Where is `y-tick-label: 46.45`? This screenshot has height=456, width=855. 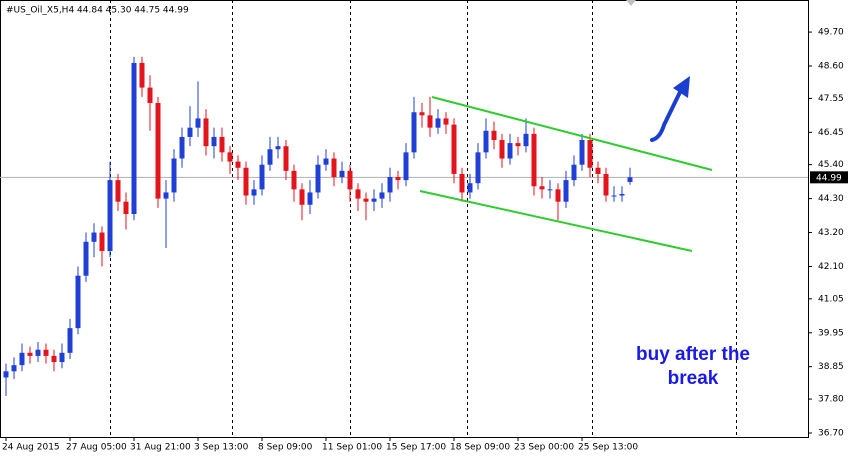 y-tick-label: 46.45 is located at coordinates (831, 133).